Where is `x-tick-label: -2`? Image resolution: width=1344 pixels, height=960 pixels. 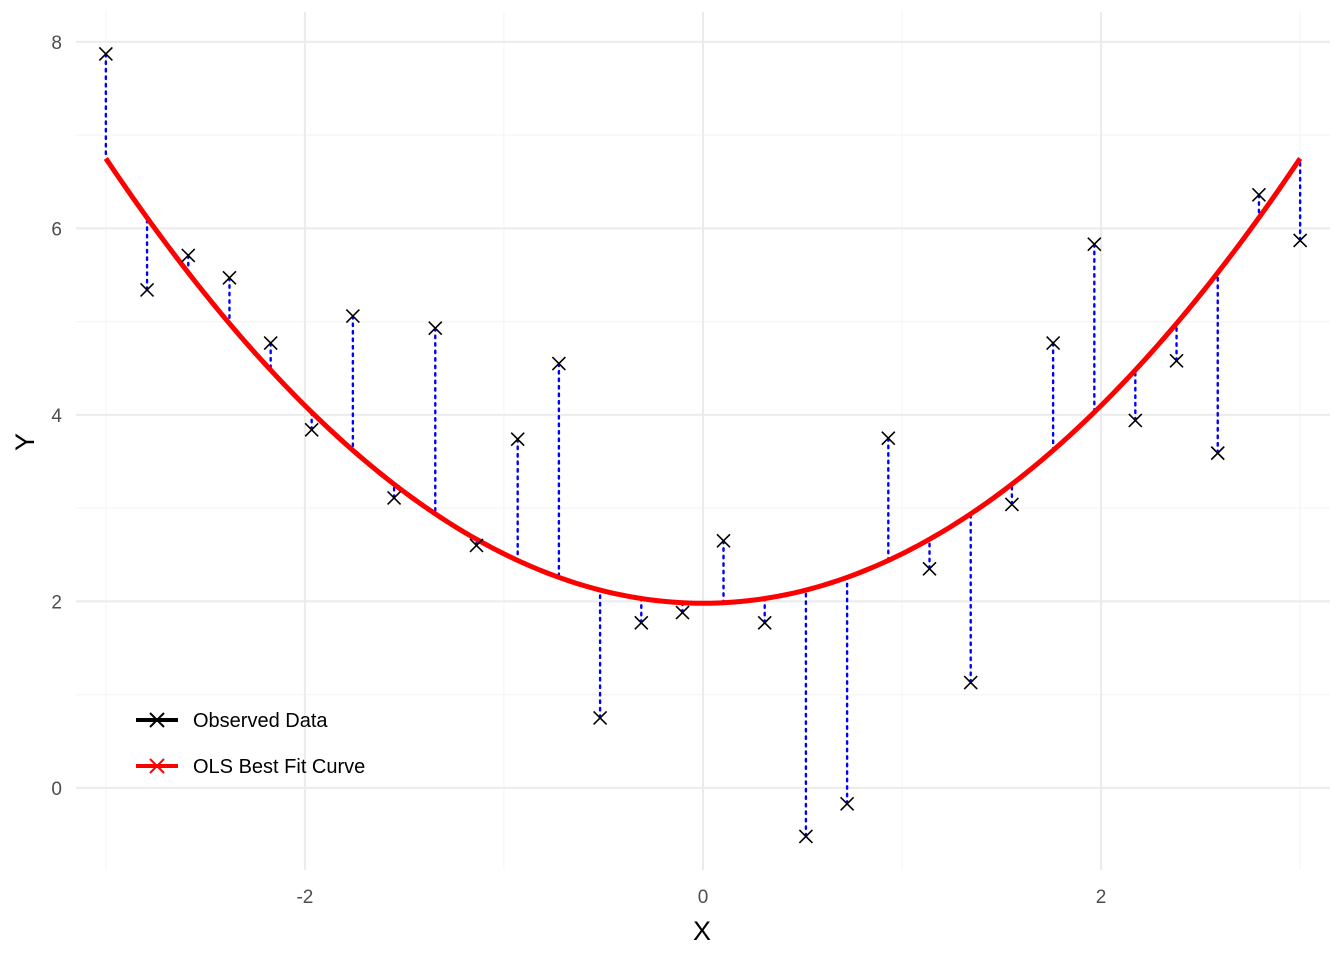 x-tick-label: -2 is located at coordinates (304, 897).